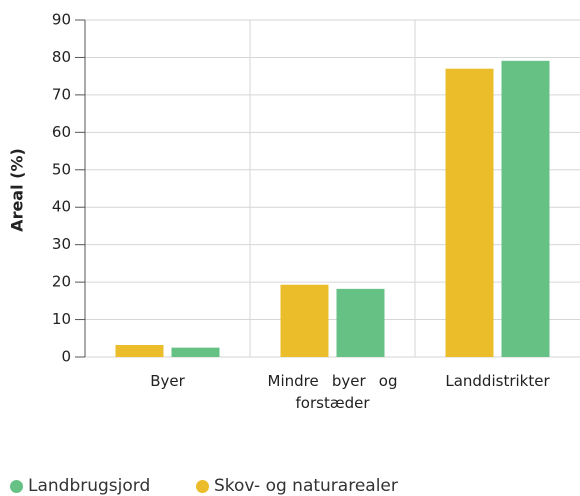 The image size is (580, 496). What do you see at coordinates (332, 392) in the screenshot?
I see `x-tick-label: Mindre byer og forstæder` at bounding box center [332, 392].